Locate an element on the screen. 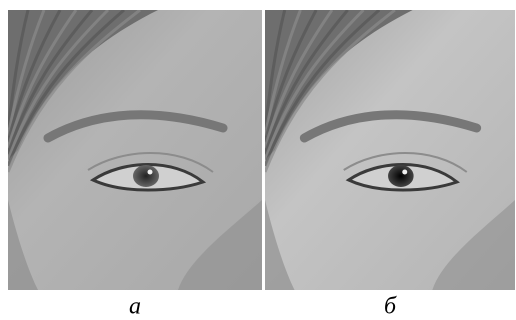  caption: б is located at coordinates (390, 307).